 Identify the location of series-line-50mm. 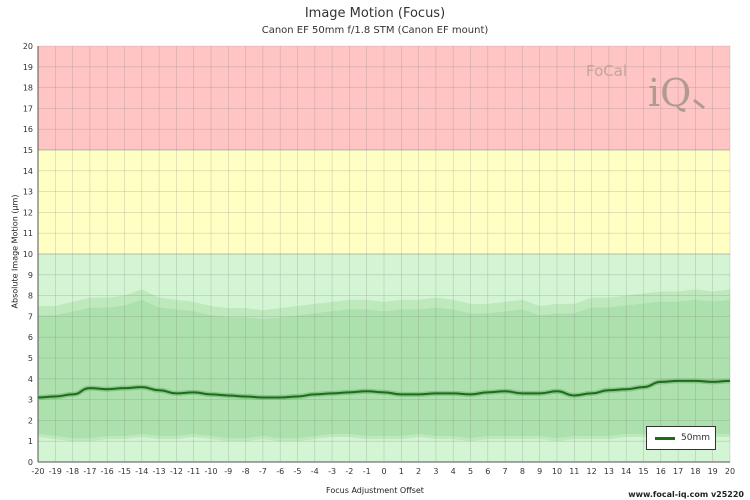
(384, 389).